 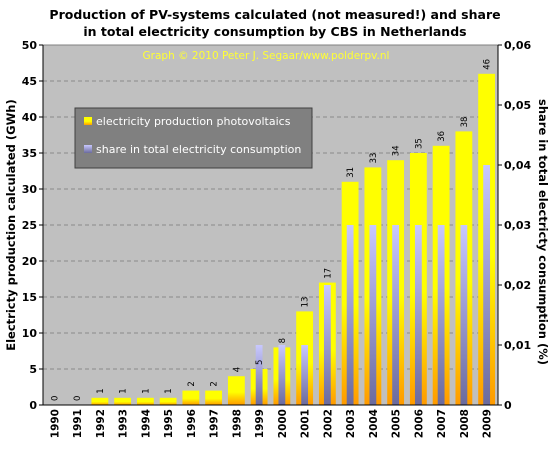 What do you see at coordinates (30, 189) in the screenshot?
I see `y-tick-left-label: 30` at bounding box center [30, 189].